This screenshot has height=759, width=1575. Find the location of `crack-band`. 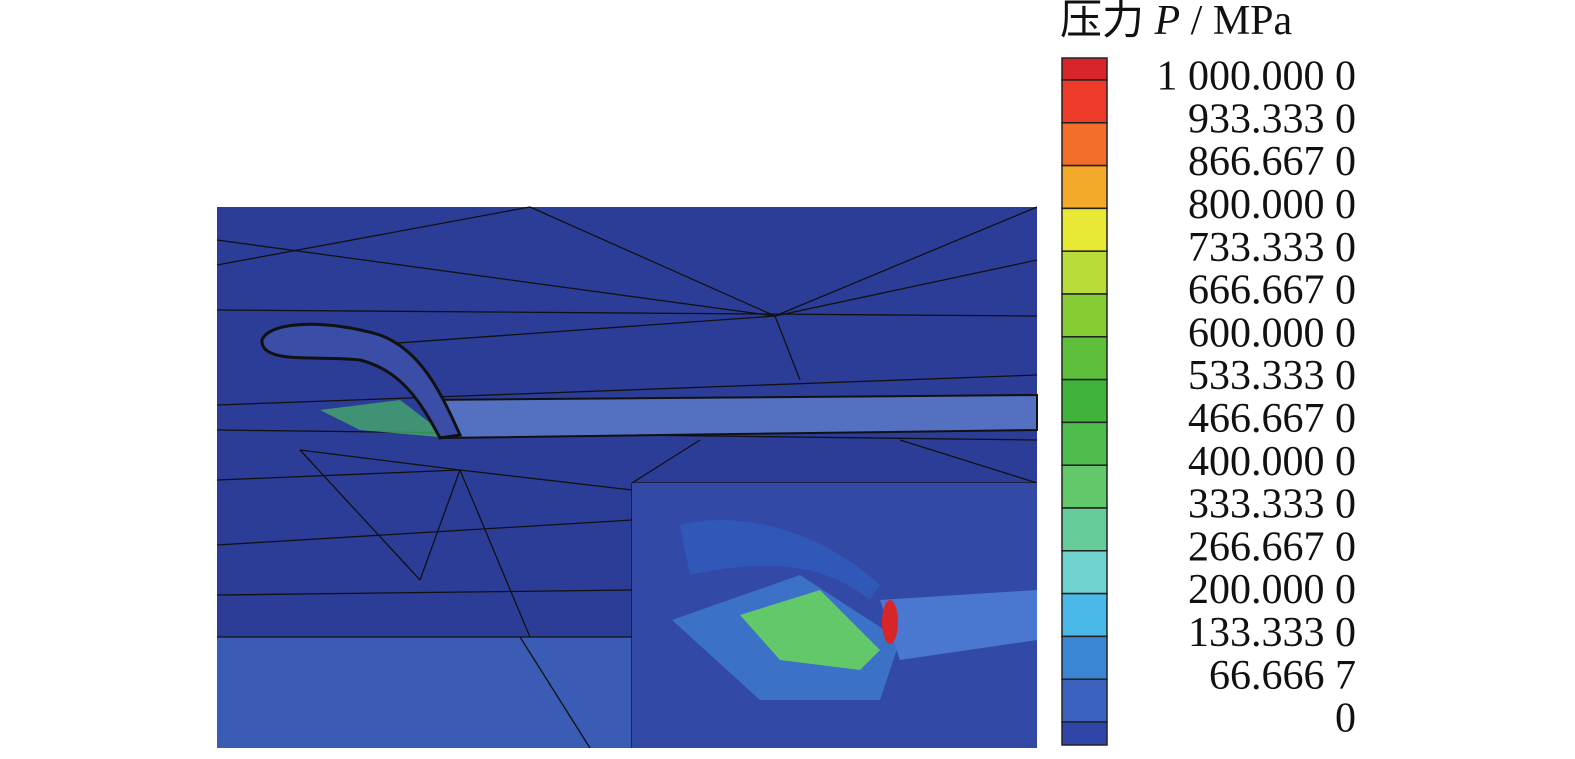

crack-band is located at coordinates (728, 416).